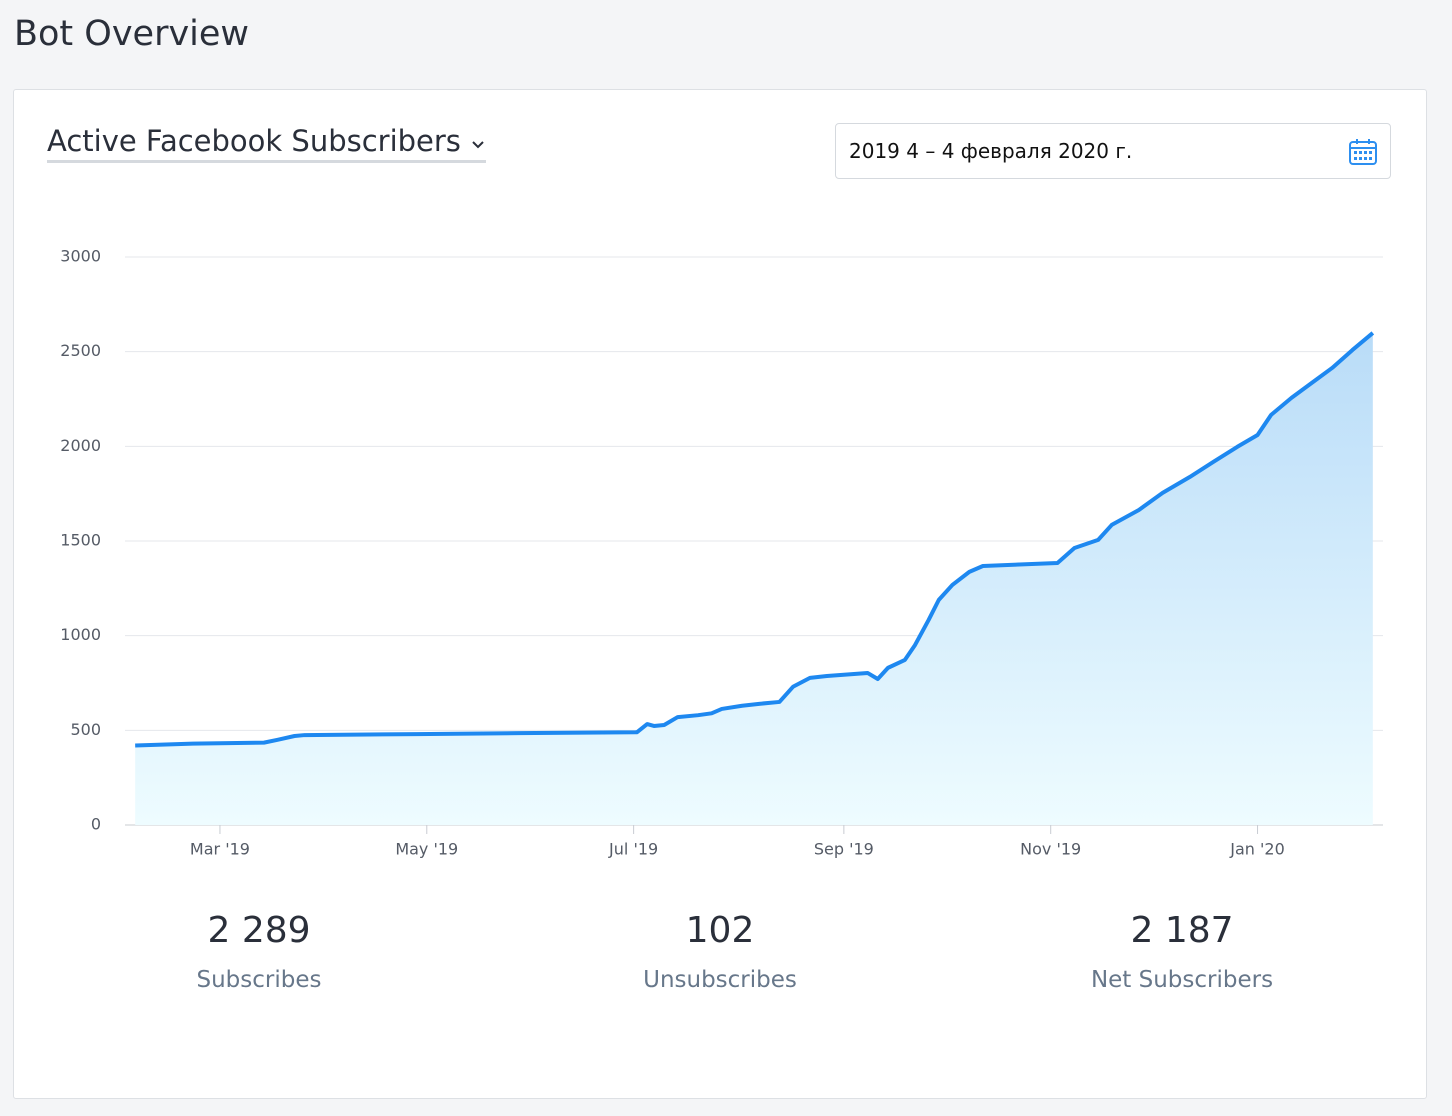  I want to click on calendar-icon, so click(1363, 152).